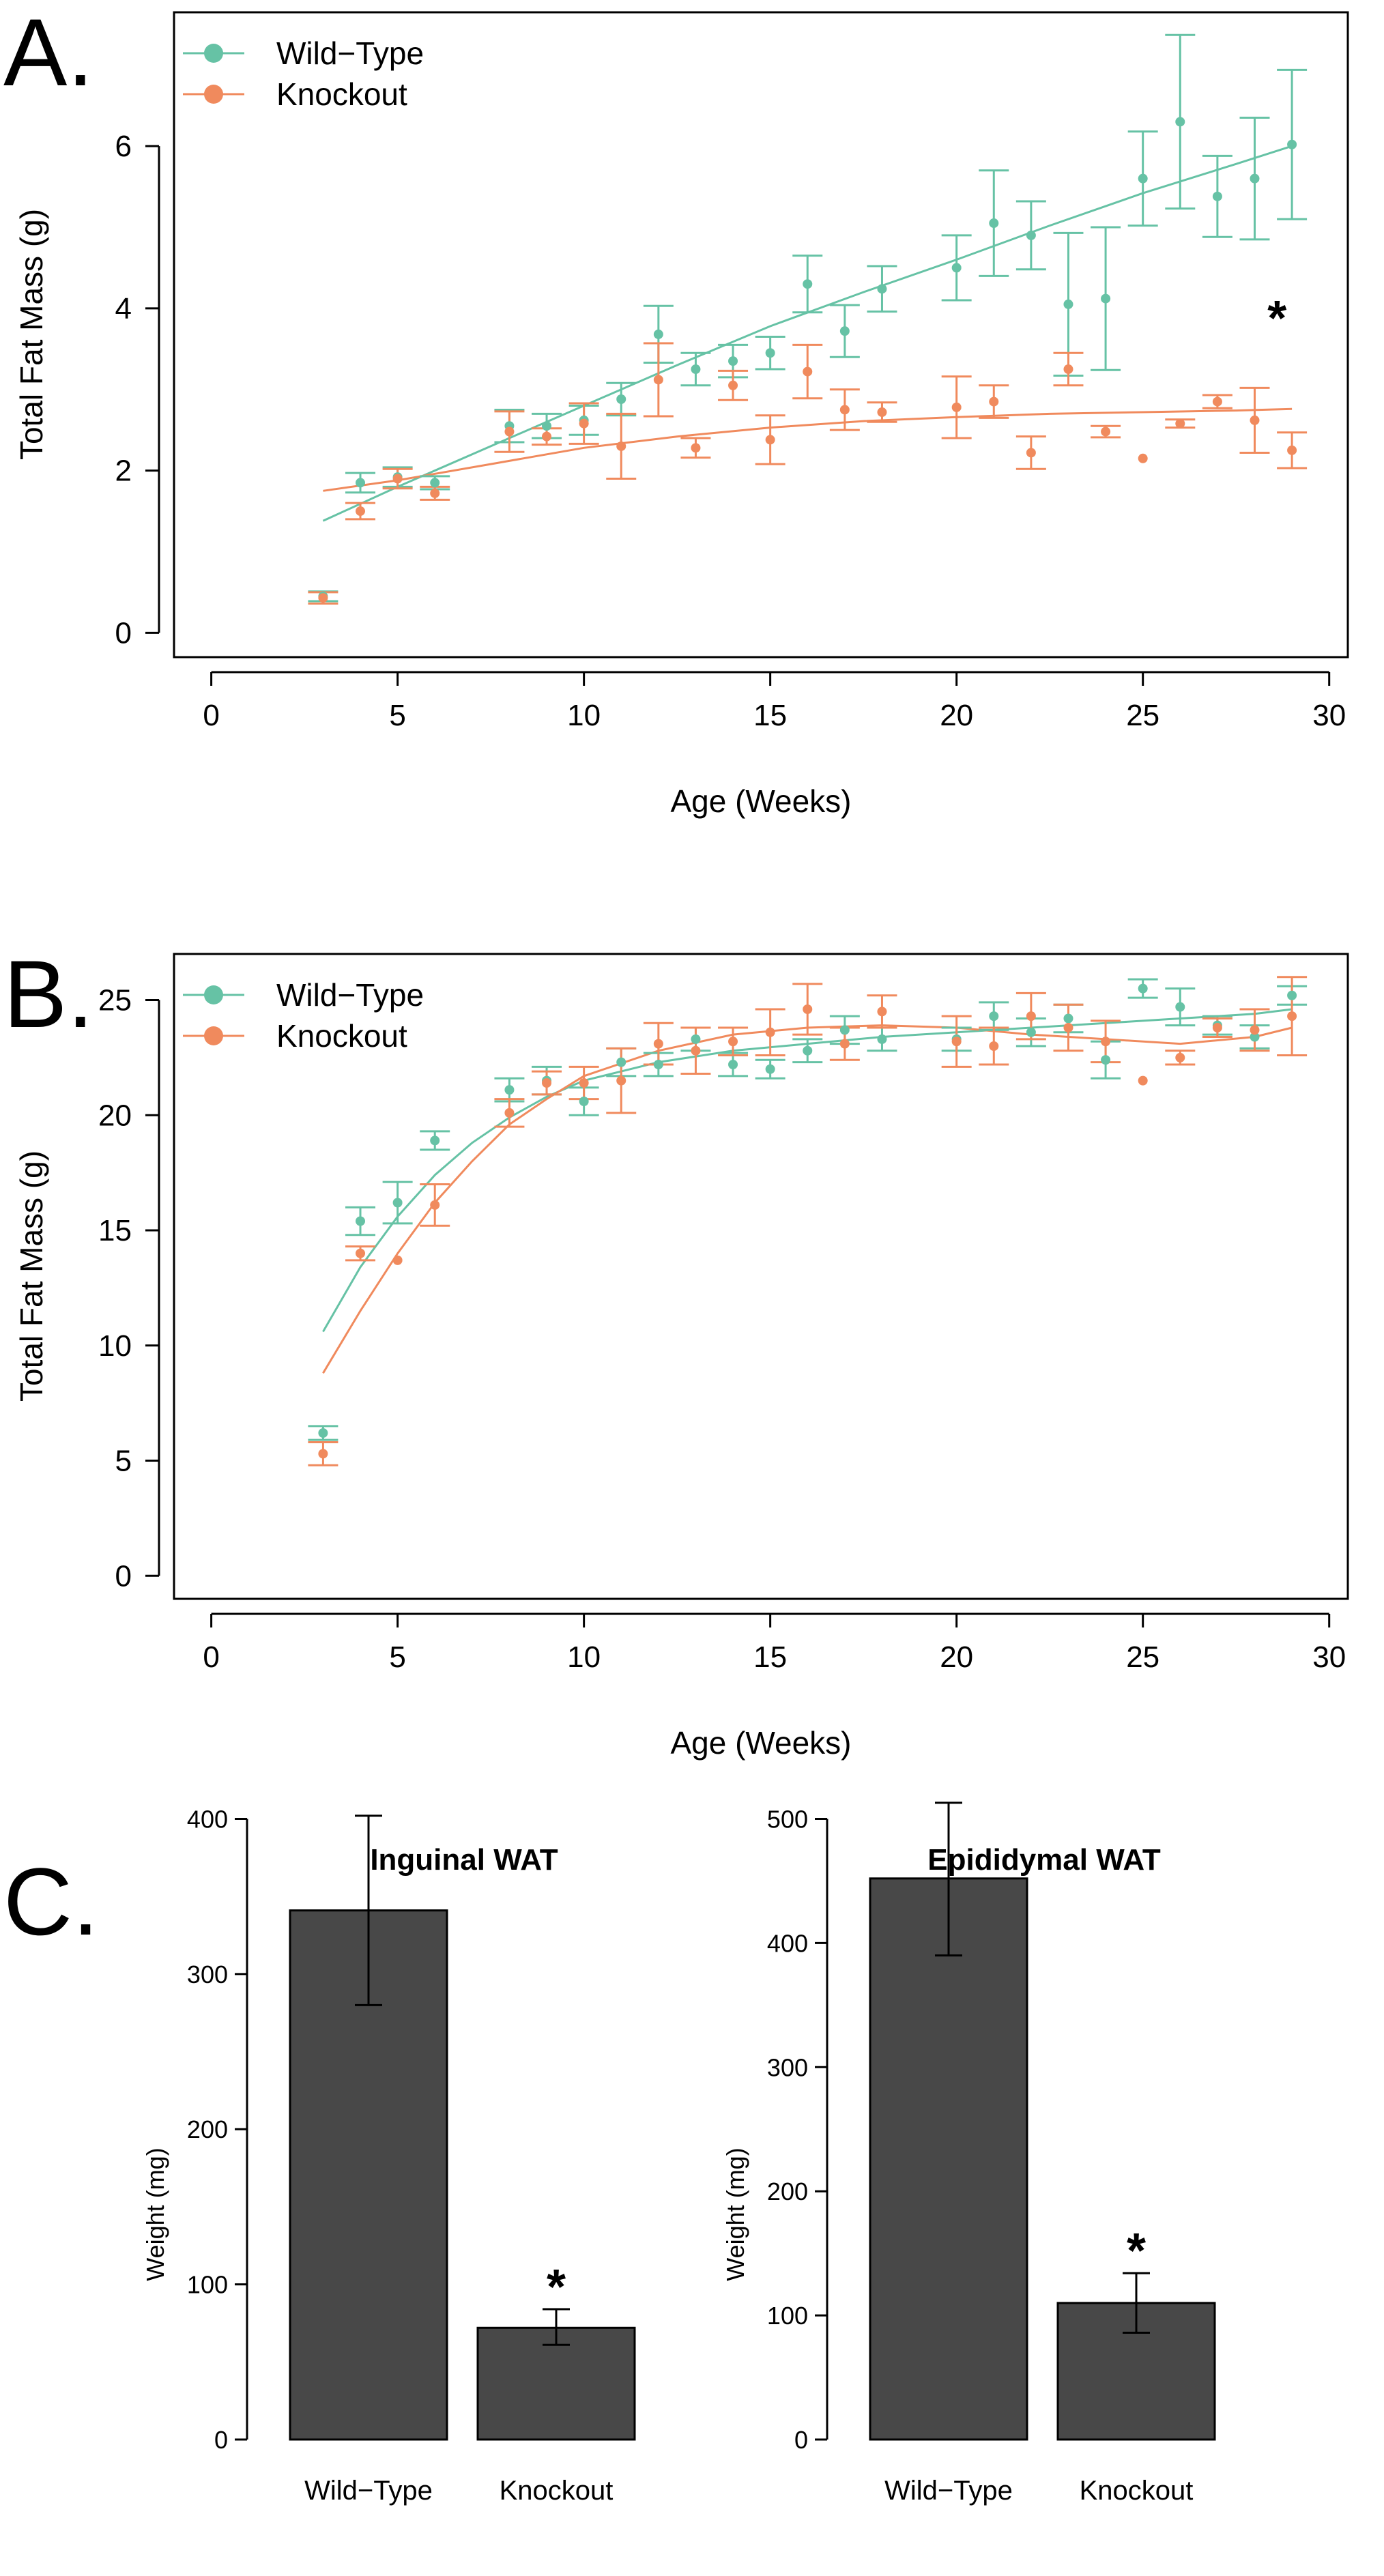 The height and width of the screenshot is (2576, 1384). Describe the element at coordinates (948, 2491) in the screenshot. I see `chart-c2-category-label-wild-type: Wild−Type` at that location.